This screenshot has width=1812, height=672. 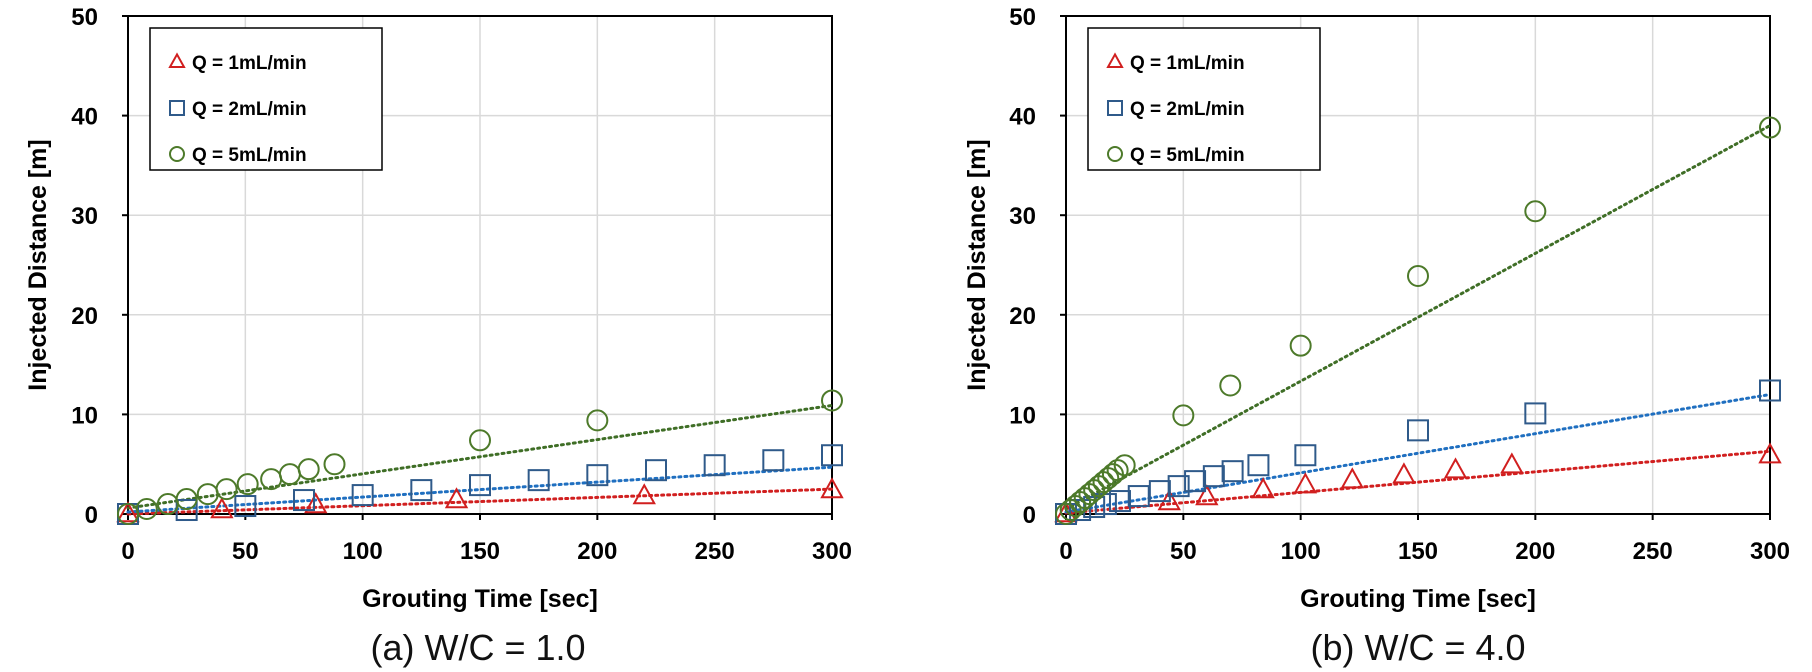 What do you see at coordinates (1022, 117) in the screenshot?
I see `y-tick-label: 40` at bounding box center [1022, 117].